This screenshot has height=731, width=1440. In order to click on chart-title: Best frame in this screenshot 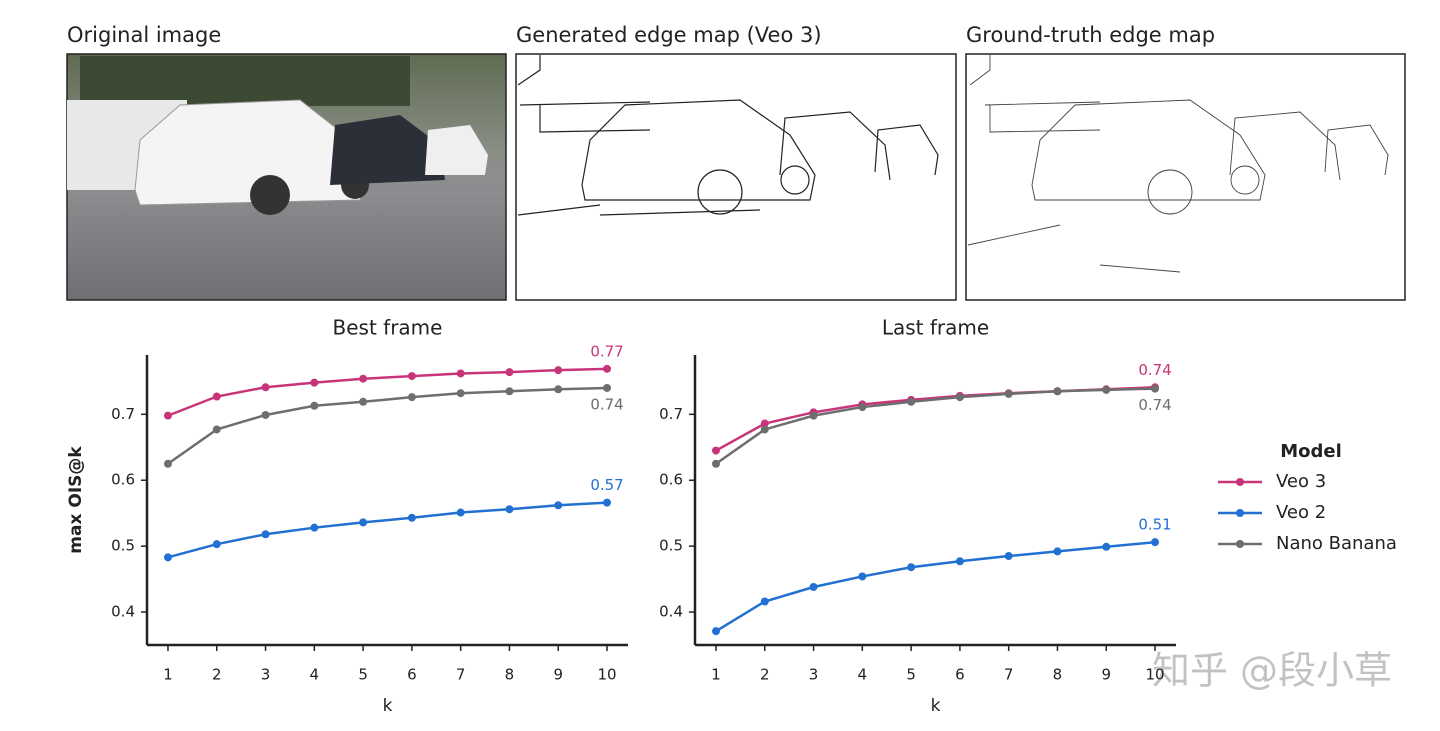, I will do `click(388, 328)`.